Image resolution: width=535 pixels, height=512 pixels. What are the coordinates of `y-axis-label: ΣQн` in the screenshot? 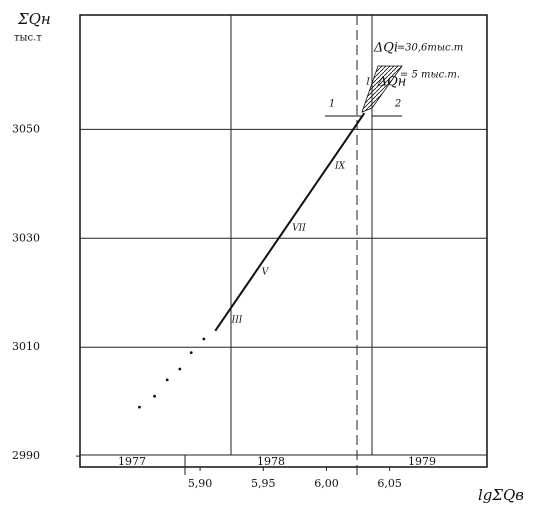 It's located at (34, 19).